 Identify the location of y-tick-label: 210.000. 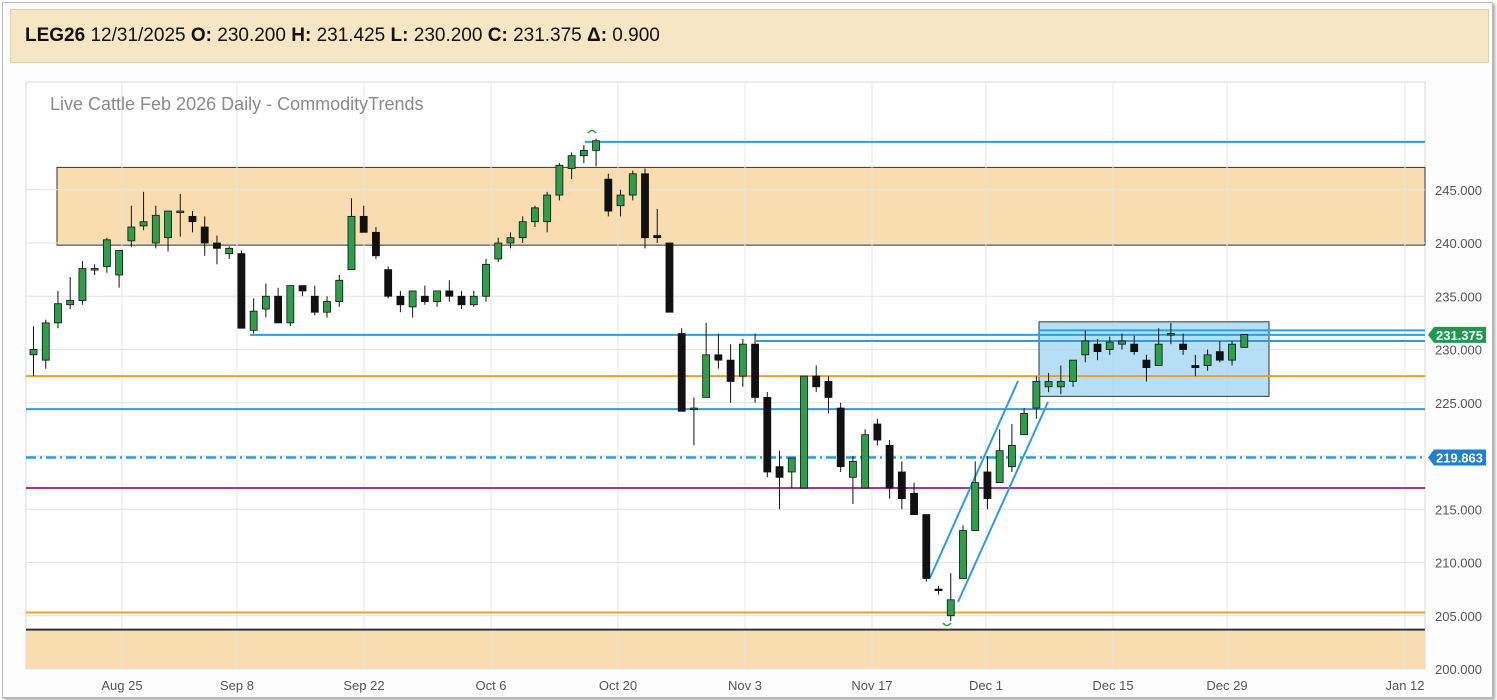
(1458, 563).